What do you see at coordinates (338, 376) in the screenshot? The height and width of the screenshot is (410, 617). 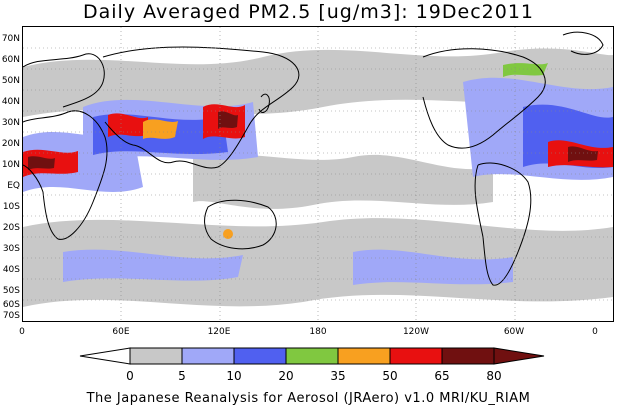 I see `colorbar-label: 35` at bounding box center [338, 376].